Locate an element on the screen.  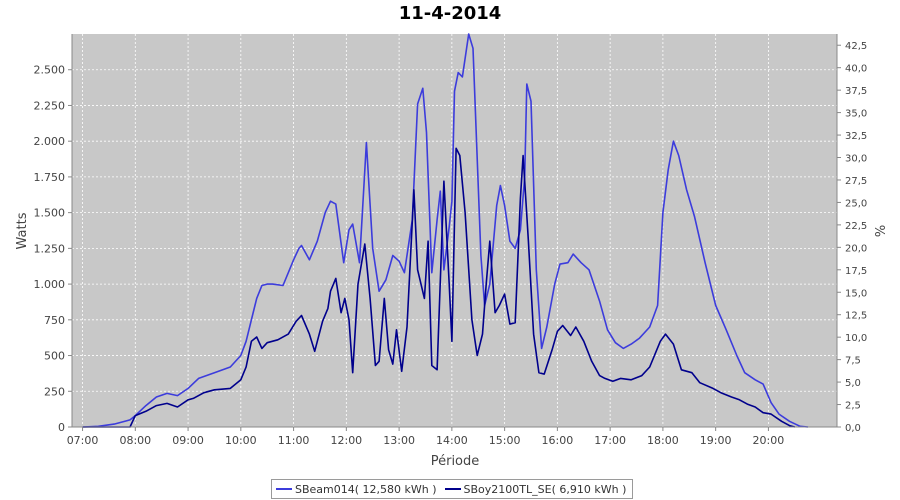
x-tick-label: 17:00 is located at coordinates (610, 440).